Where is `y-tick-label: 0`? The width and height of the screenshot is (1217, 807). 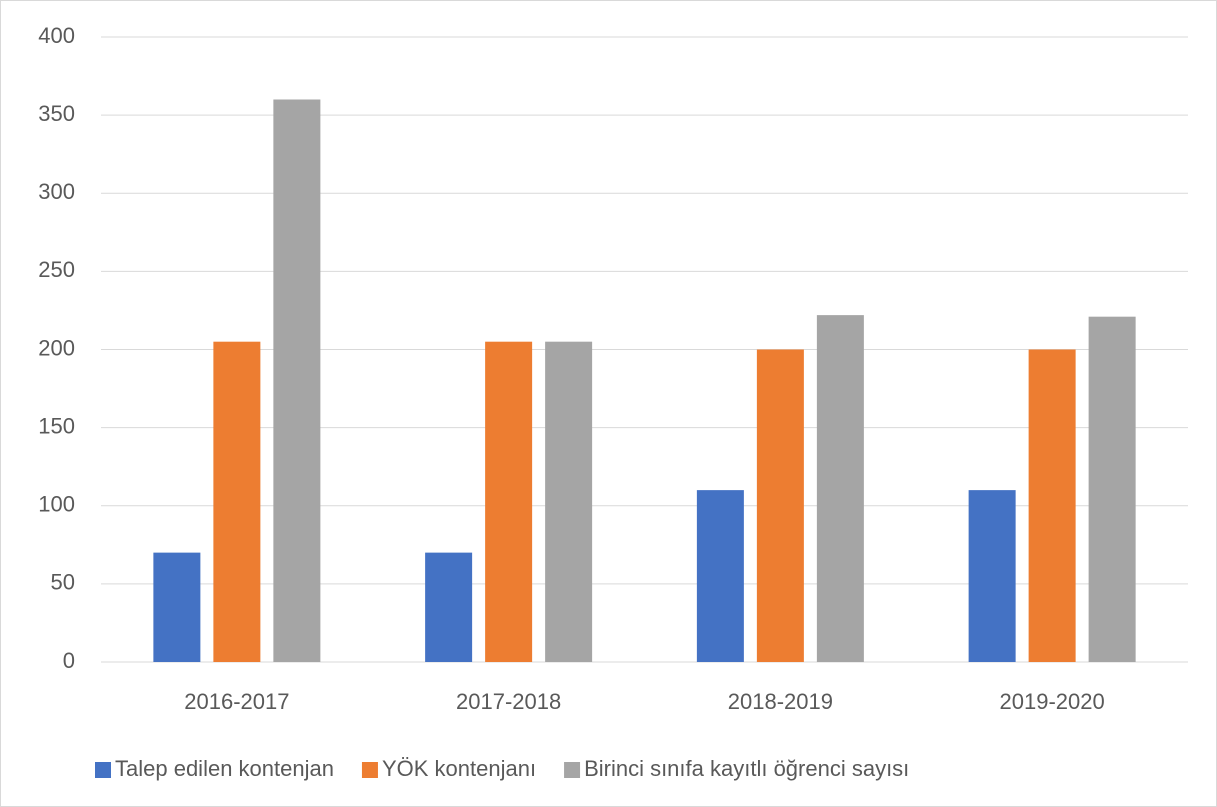
y-tick-label: 0 is located at coordinates (69, 660).